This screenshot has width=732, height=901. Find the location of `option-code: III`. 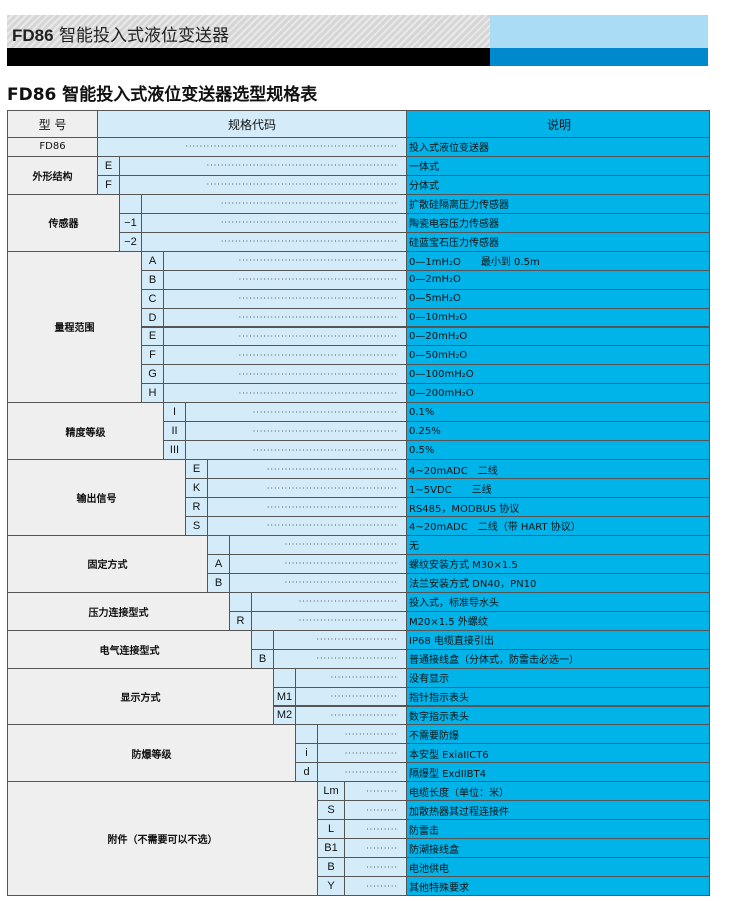

option-code: III is located at coordinates (174, 450).